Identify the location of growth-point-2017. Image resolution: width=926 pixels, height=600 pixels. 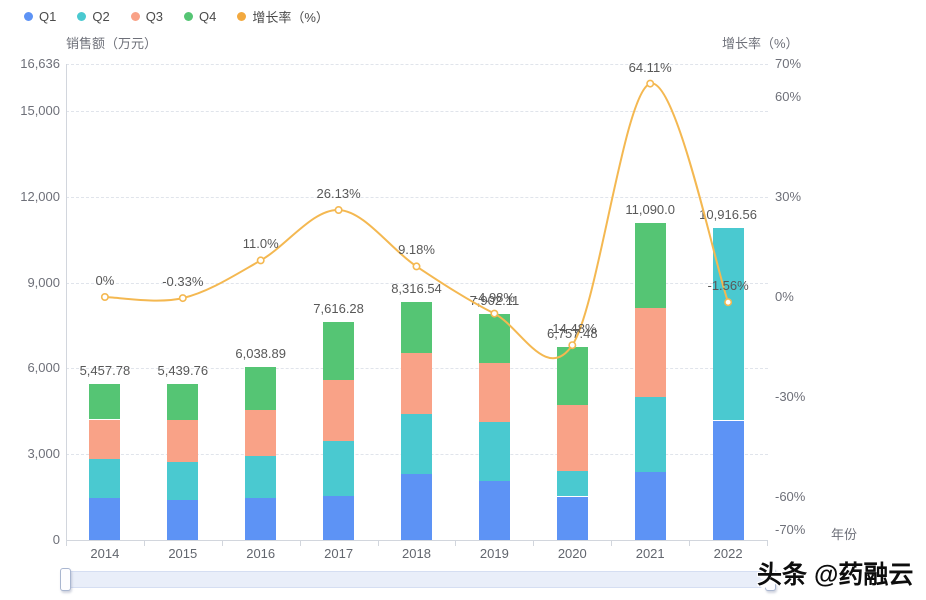
(338, 210).